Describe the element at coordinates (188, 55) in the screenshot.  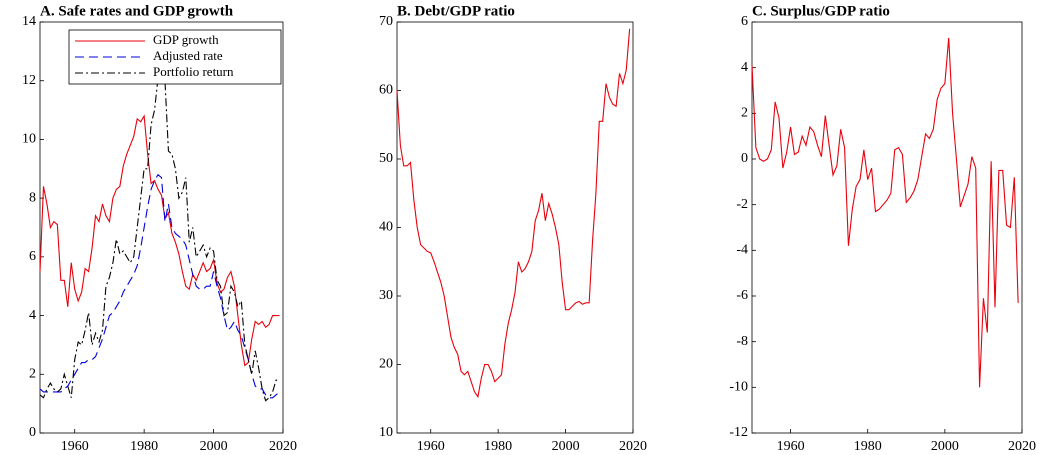
I see `legend-label: Adjusted rate` at that location.